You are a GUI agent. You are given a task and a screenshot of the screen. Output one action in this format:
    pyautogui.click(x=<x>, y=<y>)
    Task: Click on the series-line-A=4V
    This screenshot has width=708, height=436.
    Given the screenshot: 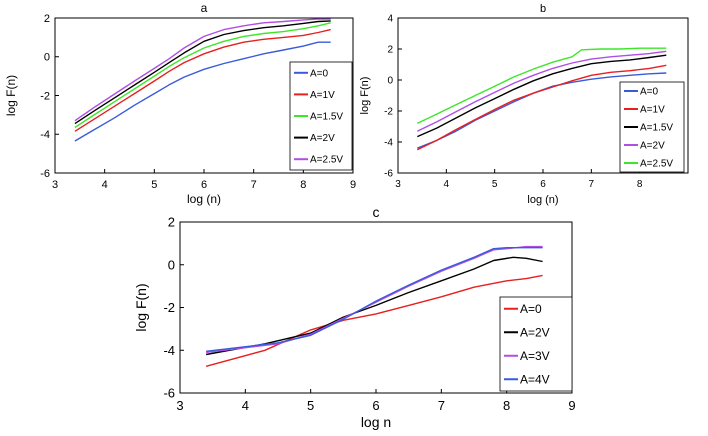 What is the action you would take?
    pyautogui.click(x=374, y=299)
    